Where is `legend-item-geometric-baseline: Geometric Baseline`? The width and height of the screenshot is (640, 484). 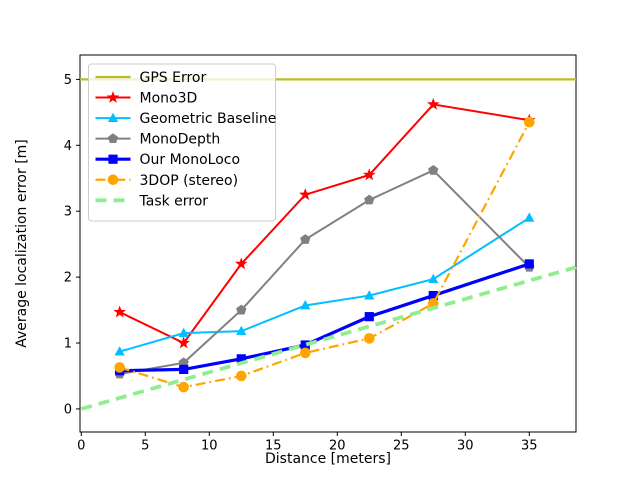
legend-item-geometric-baseline: Geometric Baseline is located at coordinates (186, 119).